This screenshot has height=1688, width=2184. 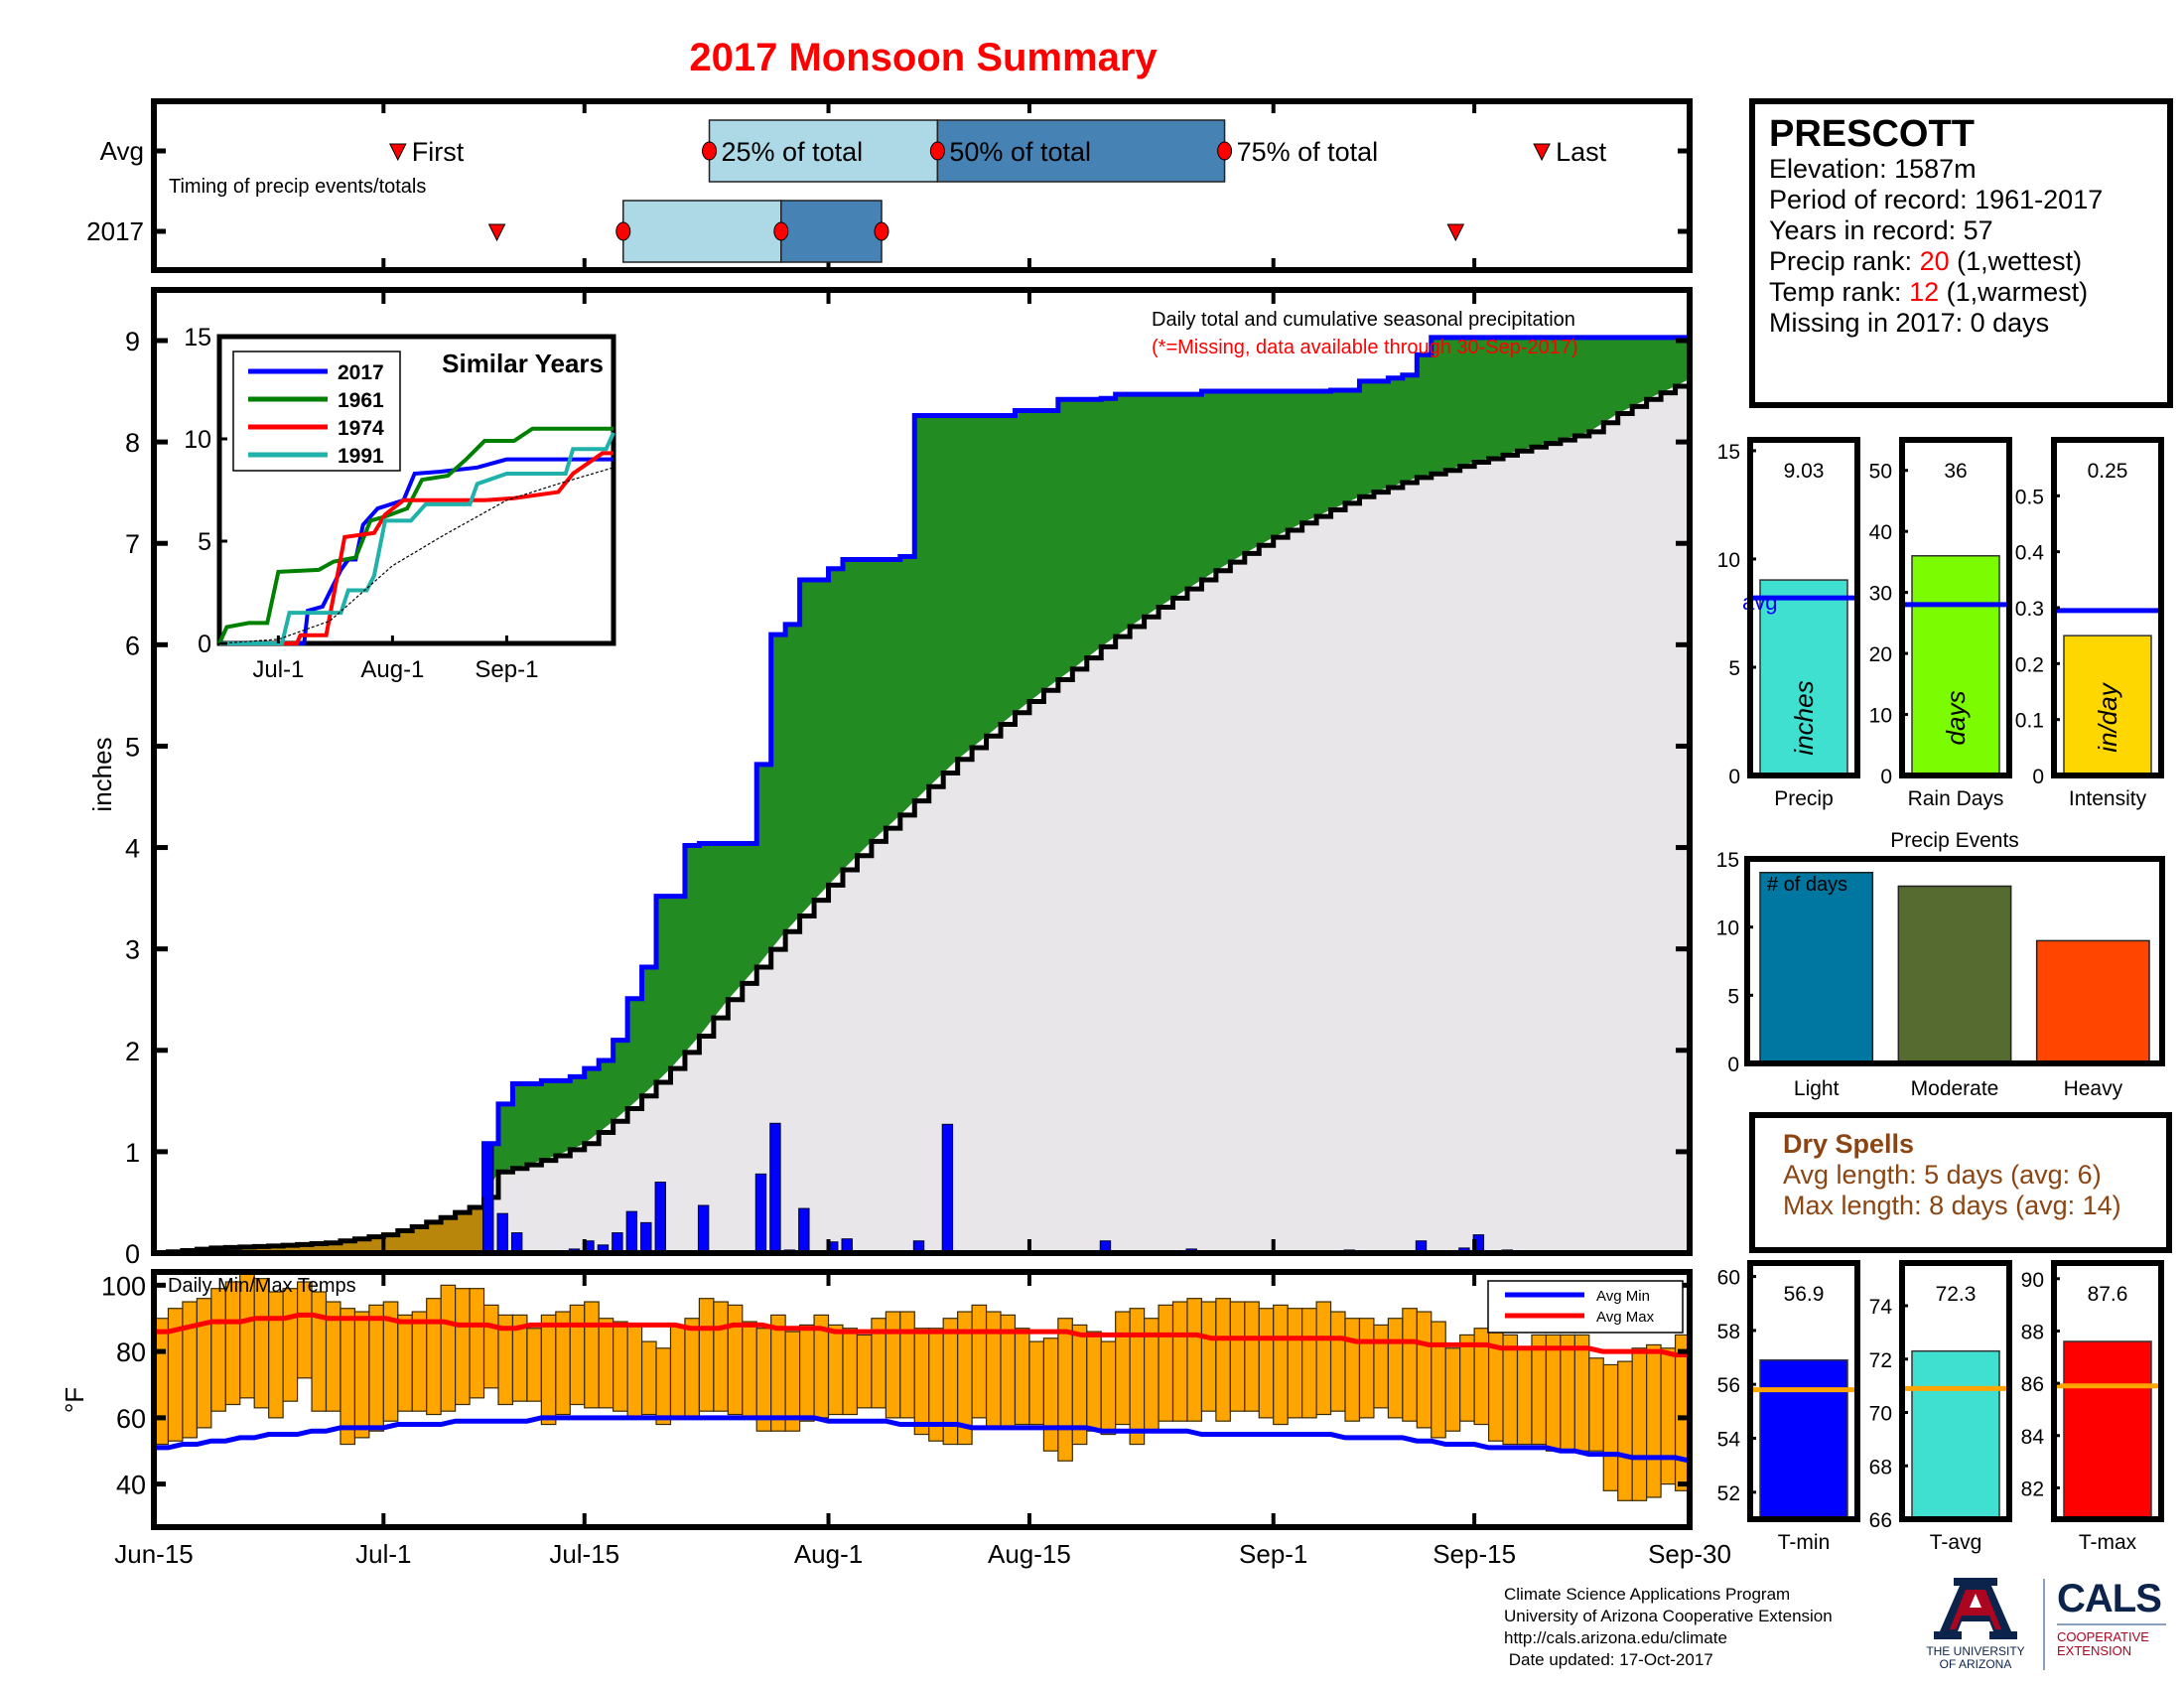 What do you see at coordinates (1816, 967) in the screenshot?
I see `precip-events-bar-light` at bounding box center [1816, 967].